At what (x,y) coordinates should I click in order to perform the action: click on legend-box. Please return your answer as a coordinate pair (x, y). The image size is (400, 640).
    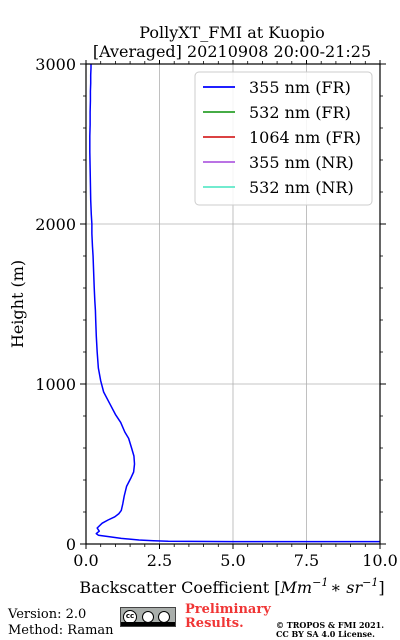
    Looking at the image, I should click on (283, 138).